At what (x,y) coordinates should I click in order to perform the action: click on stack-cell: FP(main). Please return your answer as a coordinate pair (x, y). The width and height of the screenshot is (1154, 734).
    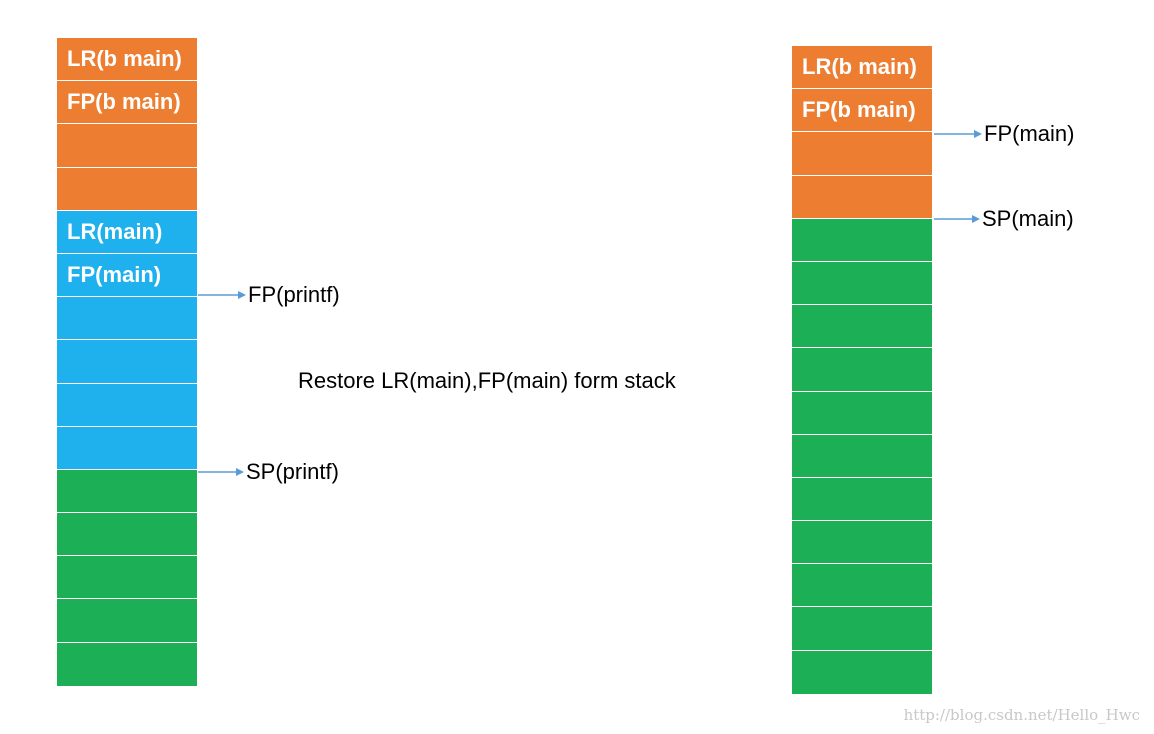
    Looking at the image, I should click on (127, 275).